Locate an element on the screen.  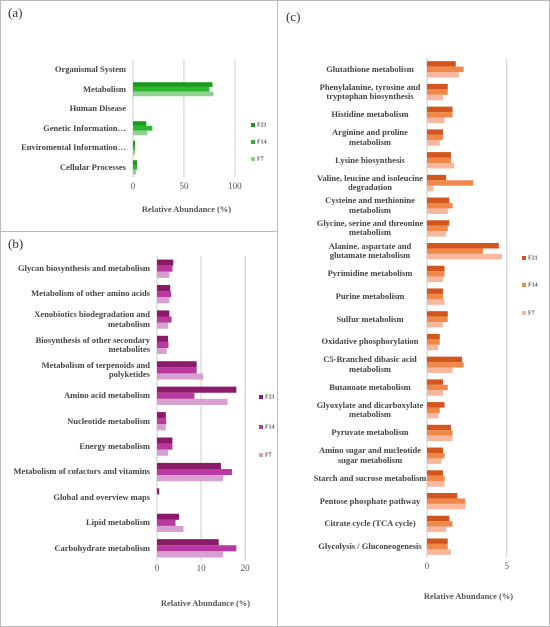
y-tick-label: Lysine biosynthesis is located at coordinates (370, 159).